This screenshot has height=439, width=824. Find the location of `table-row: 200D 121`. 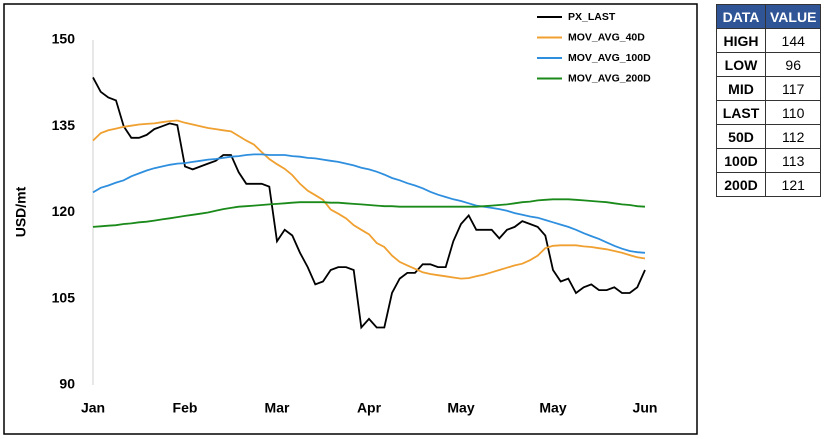

table-row: 200D 121 is located at coordinates (769, 184).